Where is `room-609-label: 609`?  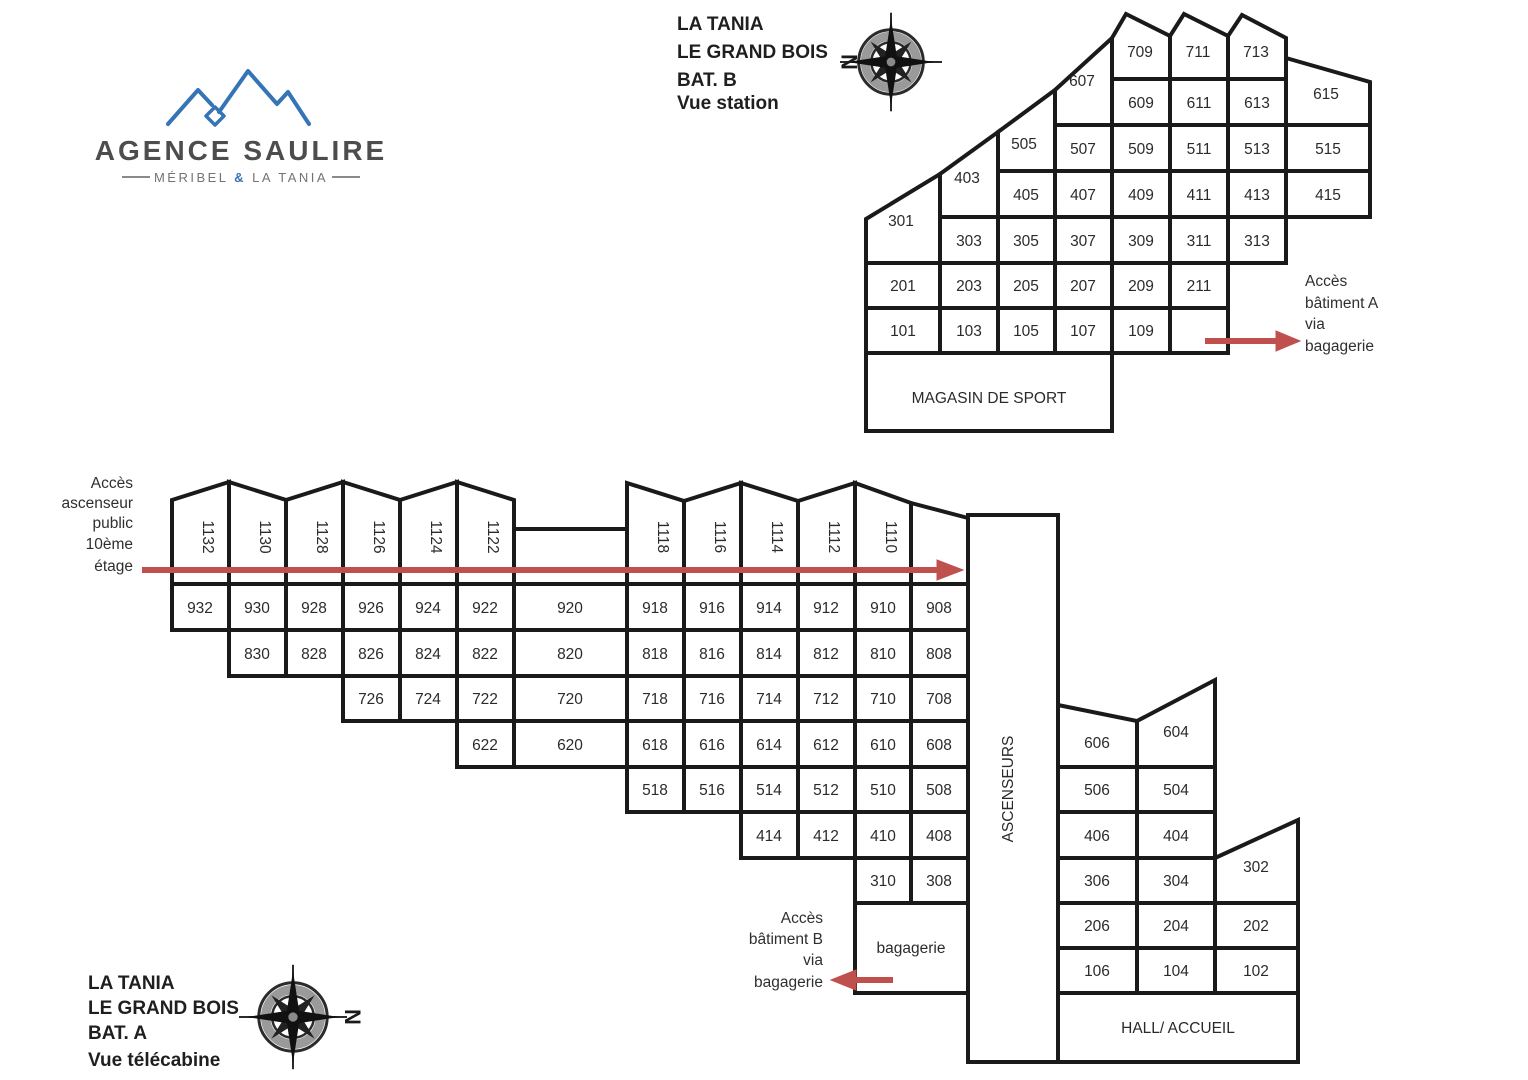
room-609-label: 609 is located at coordinates (1141, 103).